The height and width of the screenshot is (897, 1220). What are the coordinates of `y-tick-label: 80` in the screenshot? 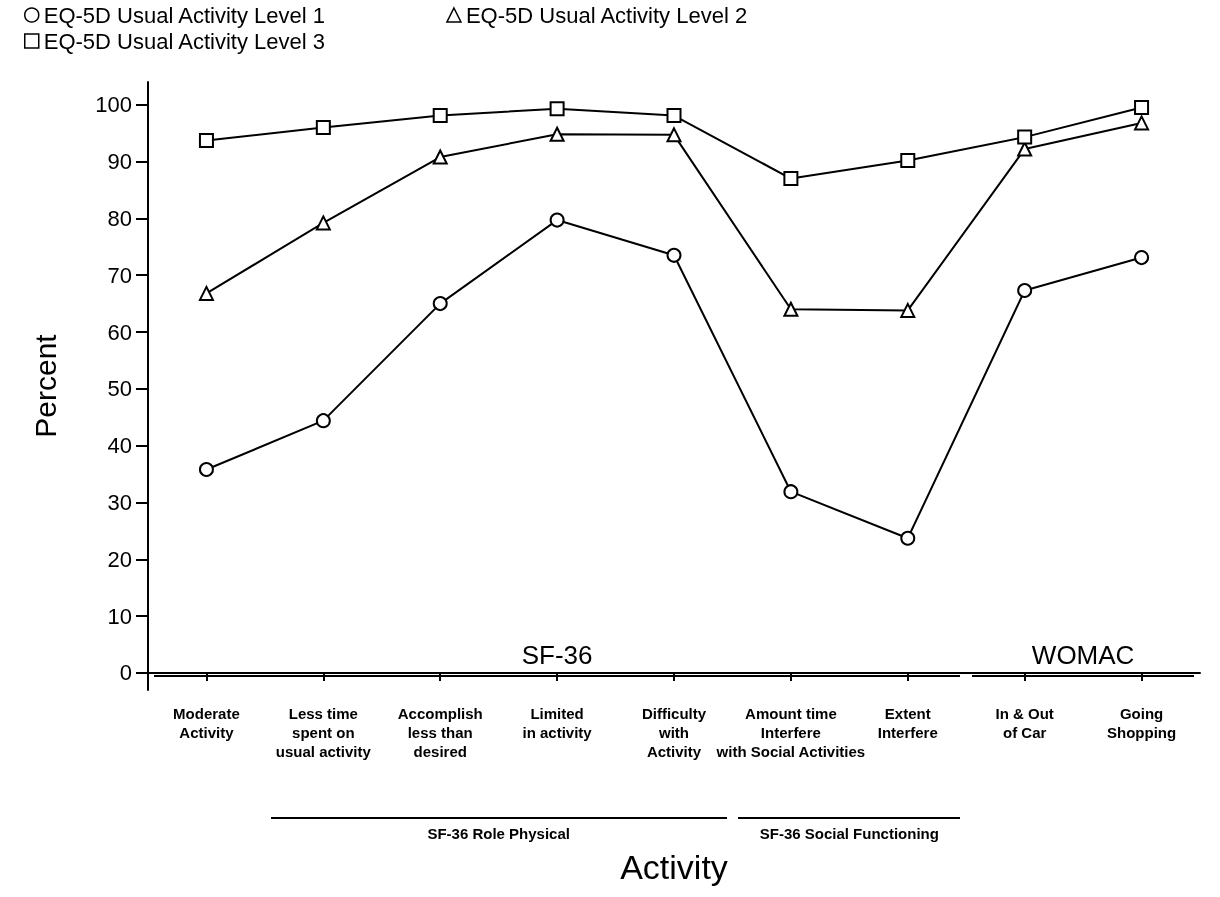 It's located at (119, 218).